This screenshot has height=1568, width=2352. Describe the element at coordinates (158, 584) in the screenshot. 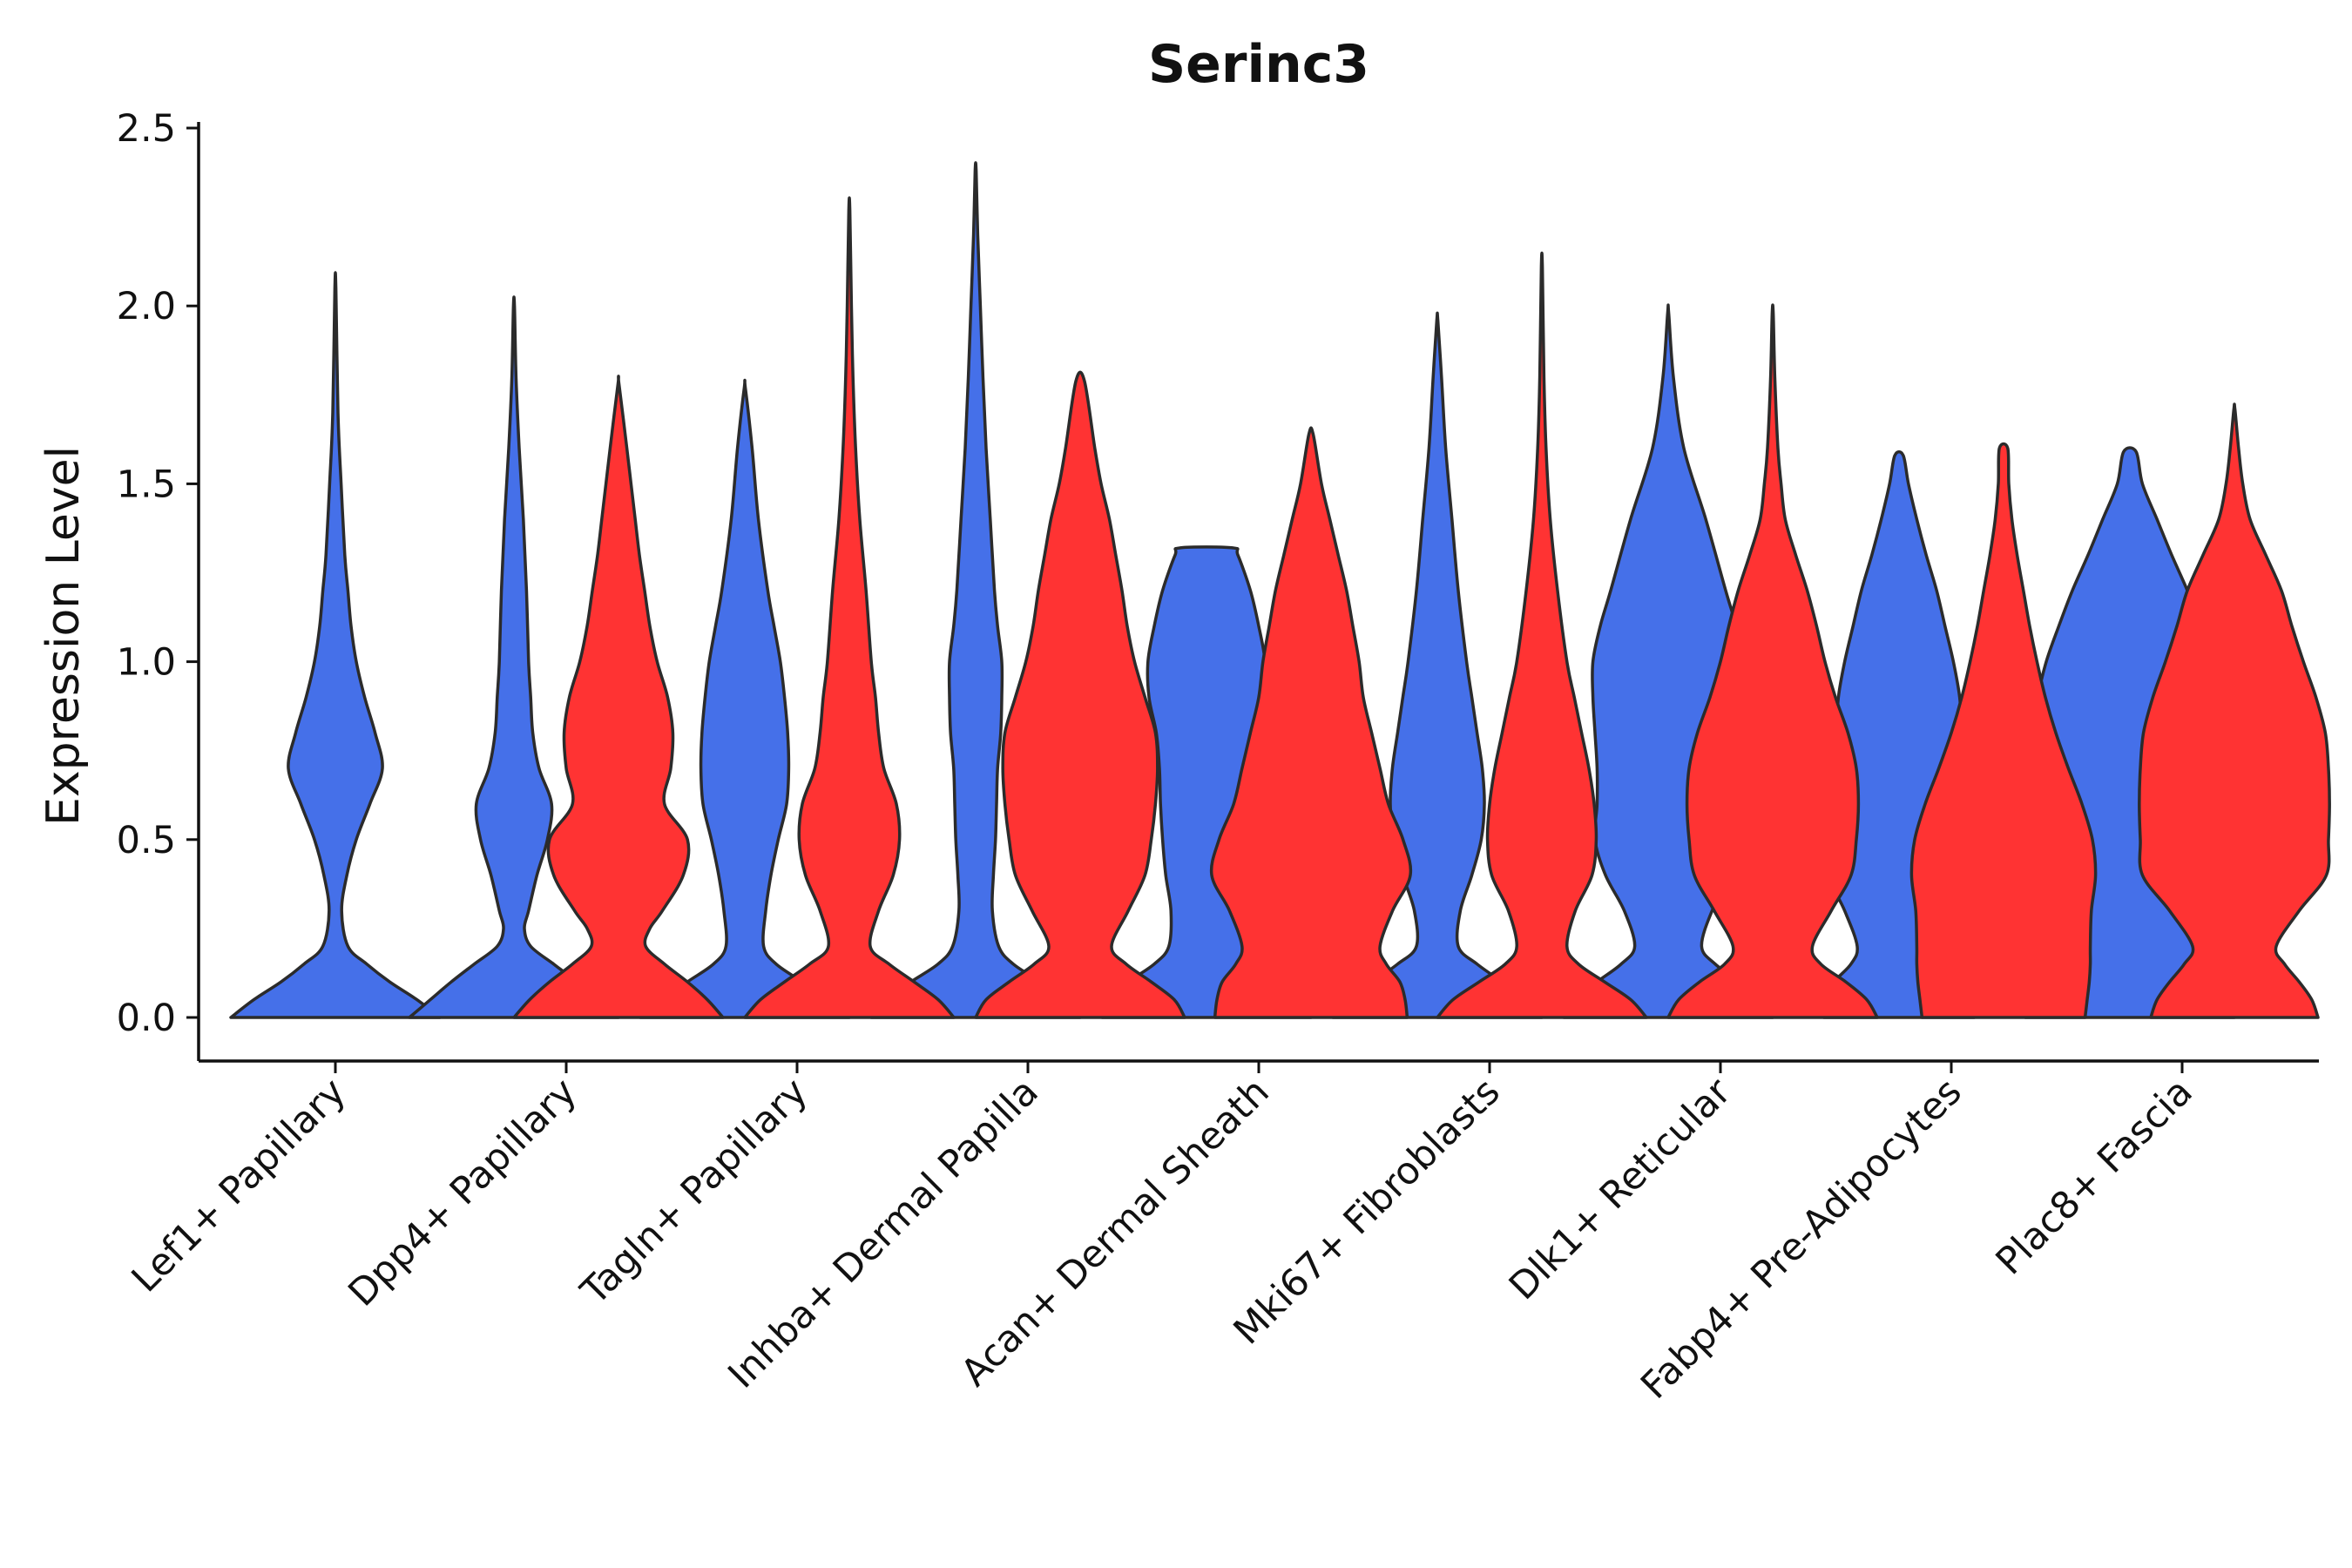

I see `y-axis: 0.0 0.5 1.0 1.5 2.0 2.5` at that location.